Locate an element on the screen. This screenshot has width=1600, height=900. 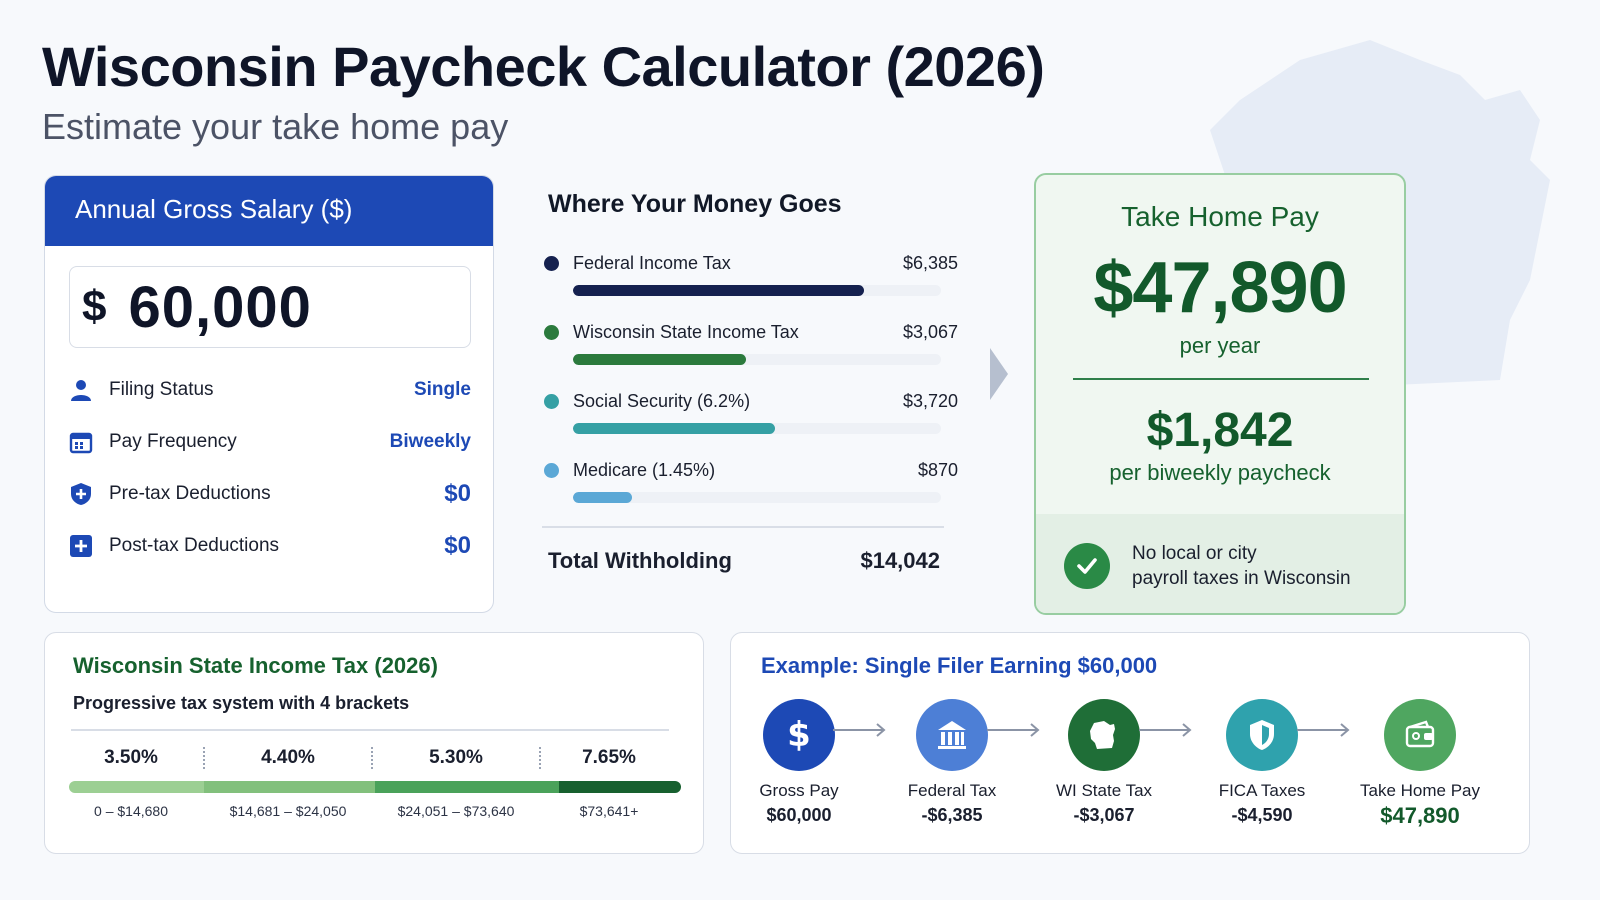
page-title: Wisconsin Paycheck Calculator (2026) is located at coordinates (543, 66).